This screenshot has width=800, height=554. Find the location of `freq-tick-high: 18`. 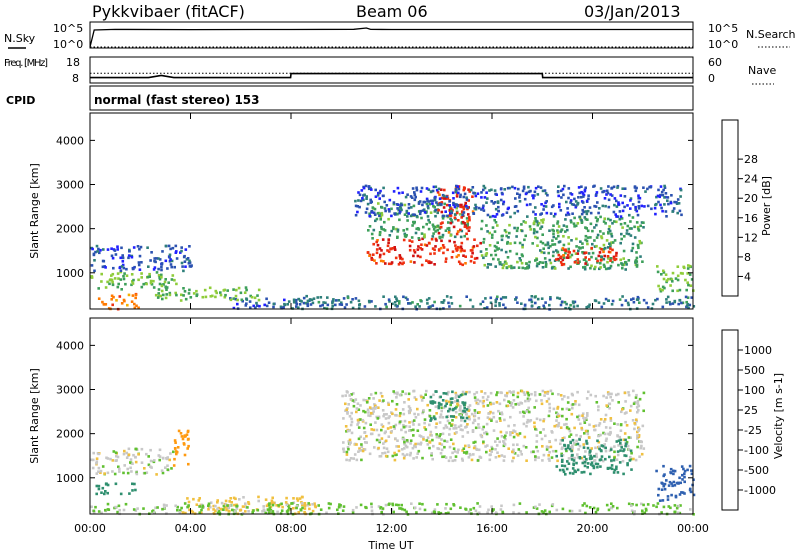

freq-tick-high: 18 is located at coordinates (73, 62).